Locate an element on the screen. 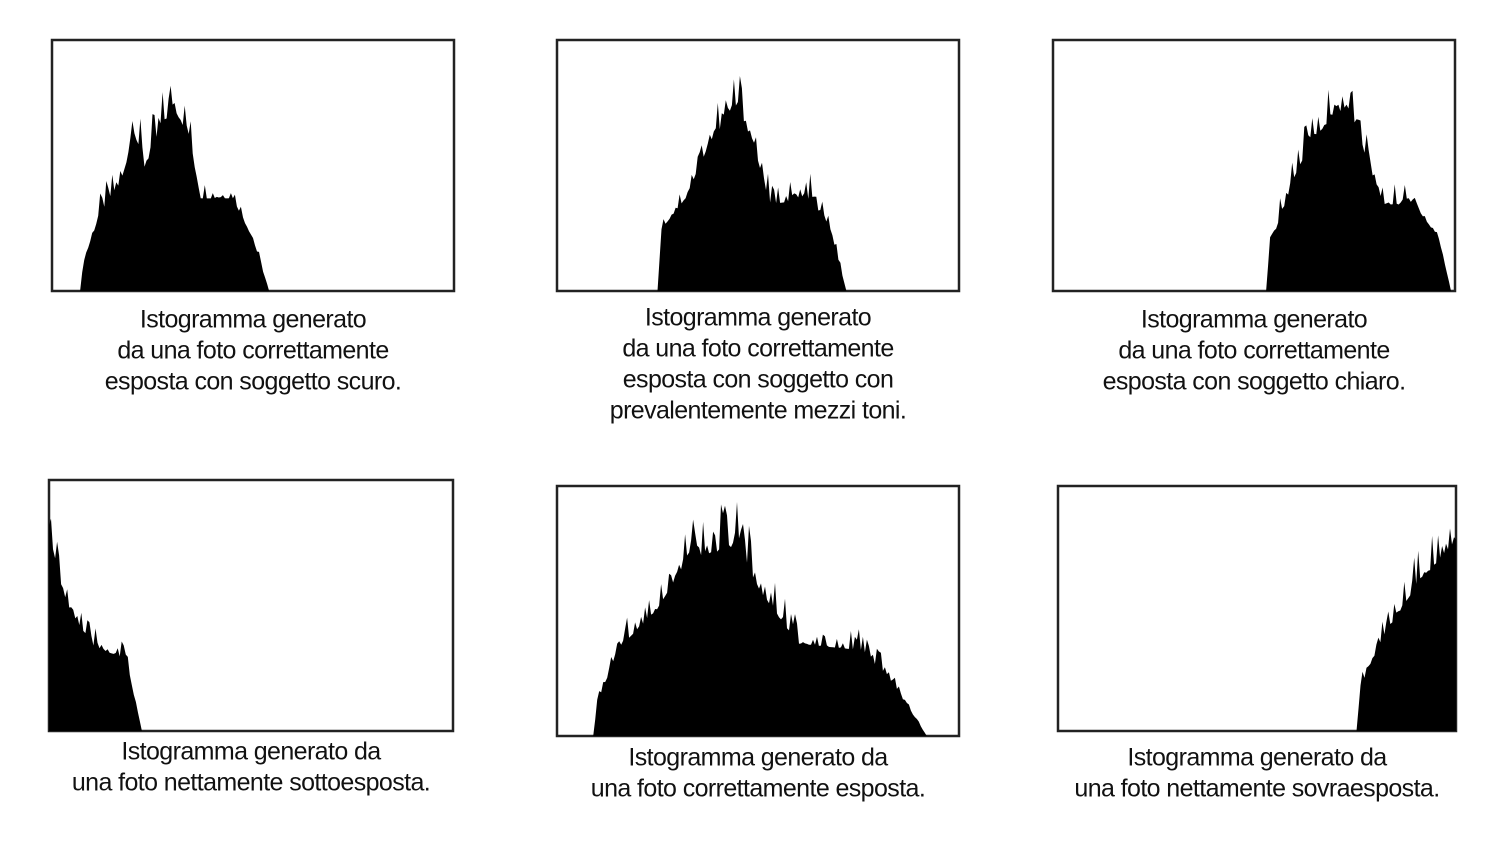 Image resolution: width=1500 pixels, height=842 pixels. caption-line: esposta con soggetto con is located at coordinates (758, 380).